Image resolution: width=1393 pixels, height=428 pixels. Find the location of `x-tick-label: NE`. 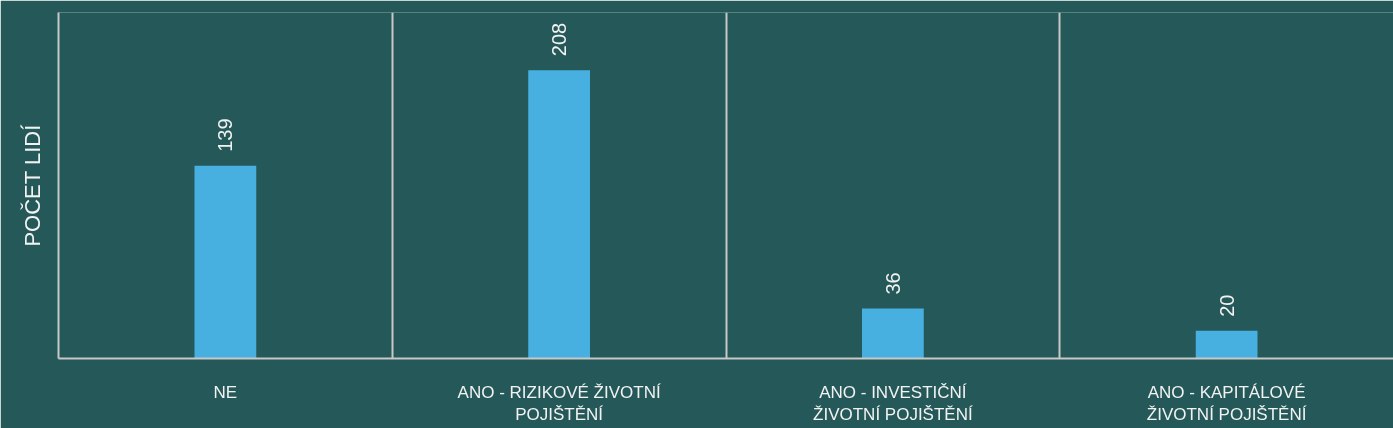

x-tick-label: NE is located at coordinates (225, 392).